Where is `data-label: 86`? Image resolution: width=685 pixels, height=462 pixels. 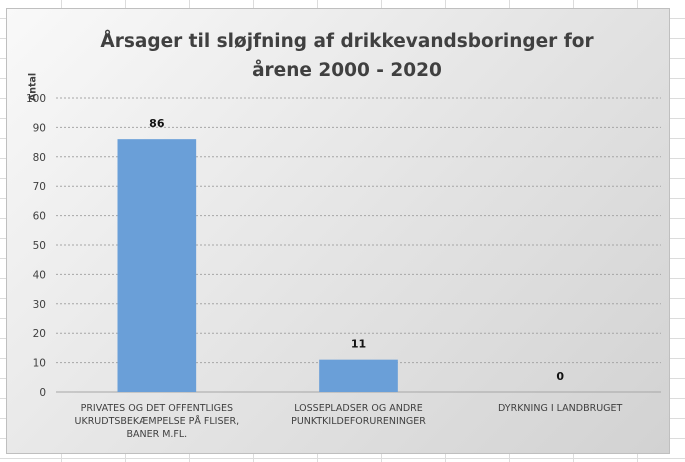
data-label: 86 is located at coordinates (157, 123).